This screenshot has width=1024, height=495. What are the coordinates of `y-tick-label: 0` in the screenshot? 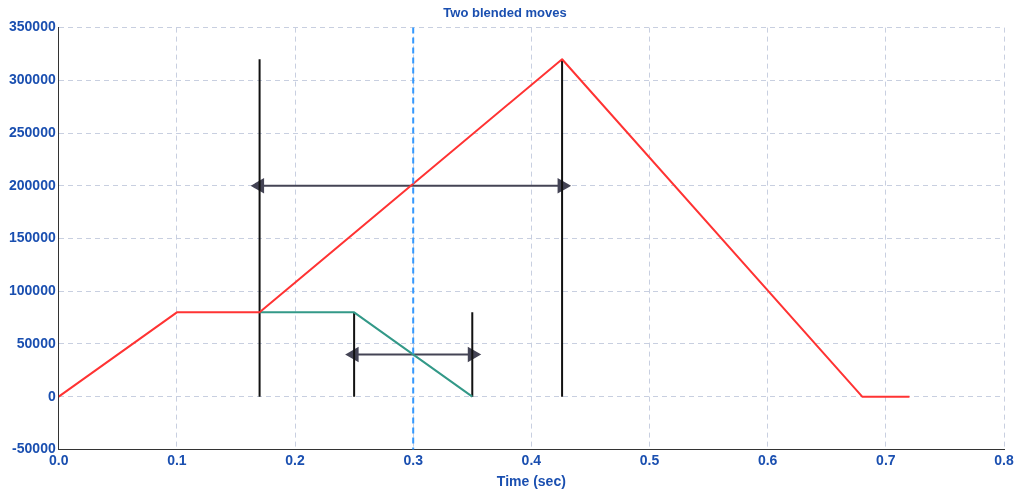 It's located at (51, 395).